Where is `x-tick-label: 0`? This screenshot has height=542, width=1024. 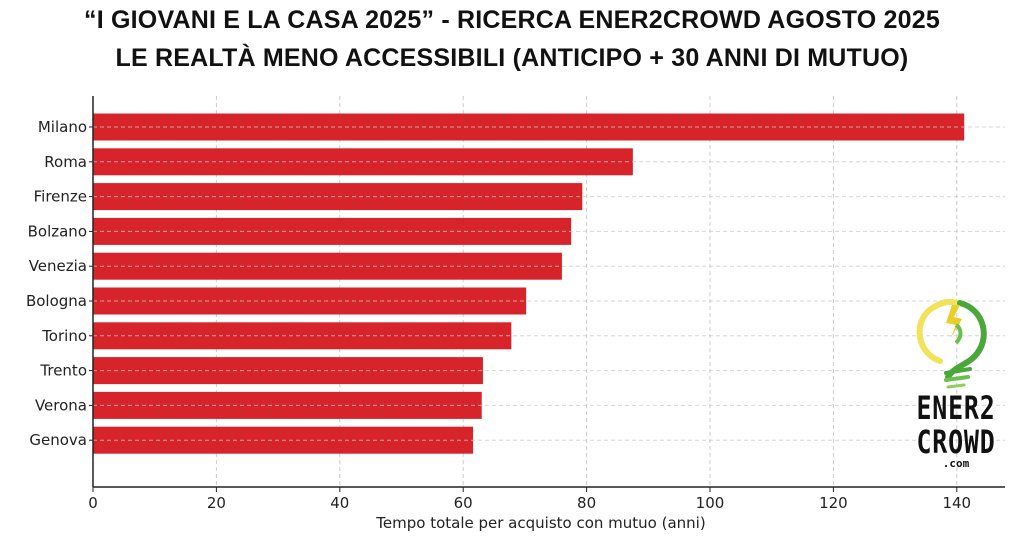 x-tick-label: 0 is located at coordinates (93, 503).